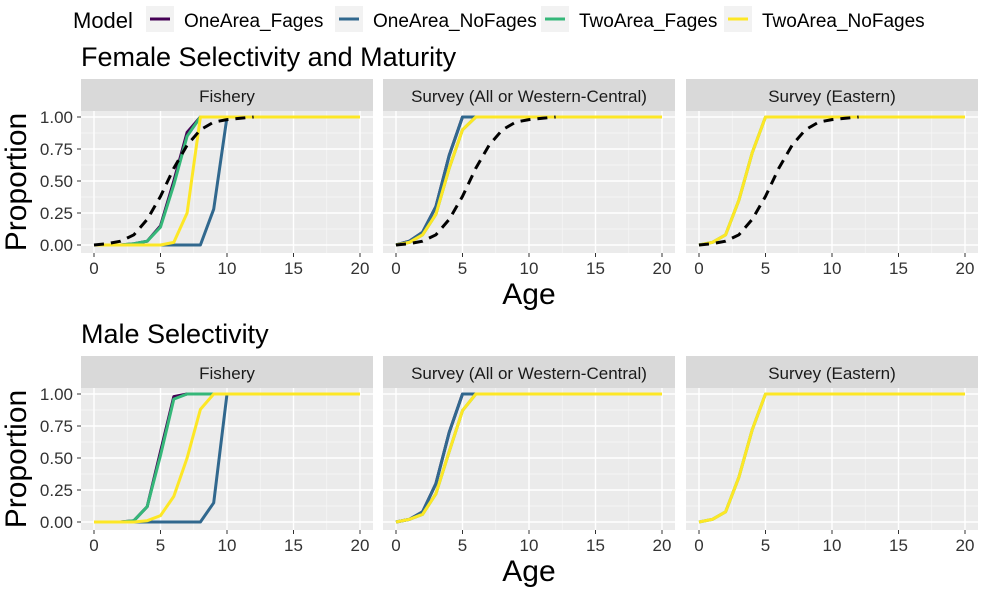  What do you see at coordinates (103, 20) in the screenshot?
I see `legend-title: Model` at bounding box center [103, 20].